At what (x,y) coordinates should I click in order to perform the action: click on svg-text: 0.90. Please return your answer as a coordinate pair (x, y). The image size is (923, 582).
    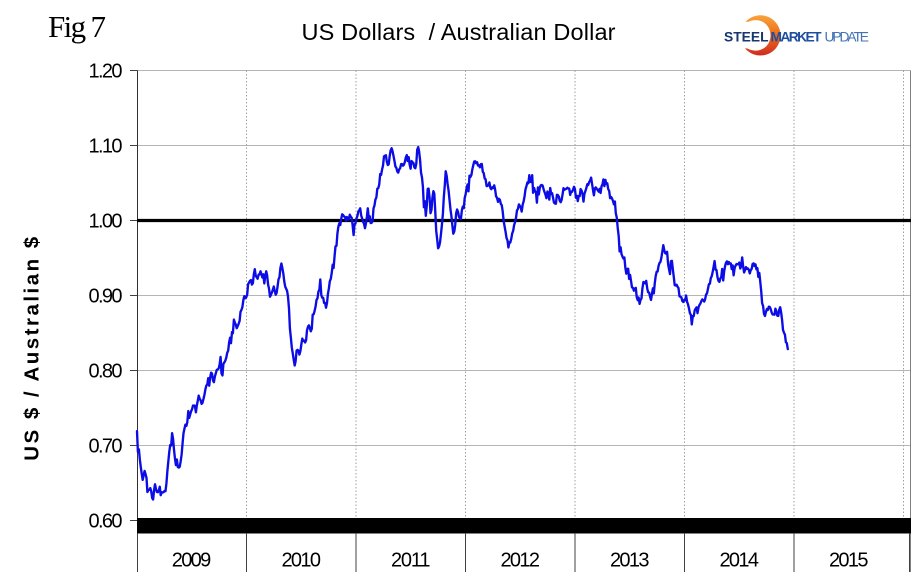
    Looking at the image, I should click on (106, 297).